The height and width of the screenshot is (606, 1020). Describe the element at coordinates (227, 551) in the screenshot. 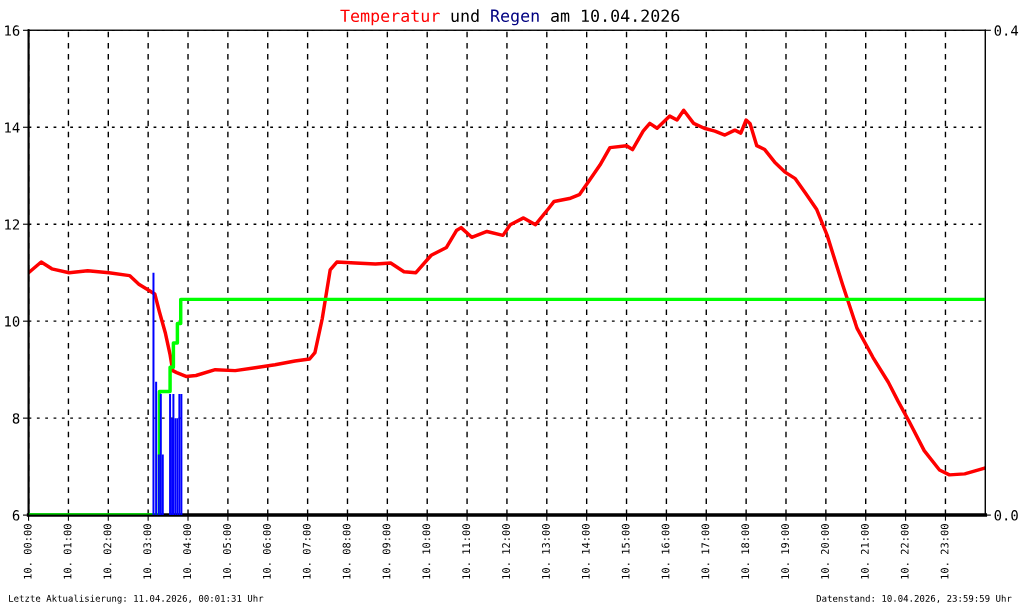

I see `x-tick-label: 10. 05:00` at that location.